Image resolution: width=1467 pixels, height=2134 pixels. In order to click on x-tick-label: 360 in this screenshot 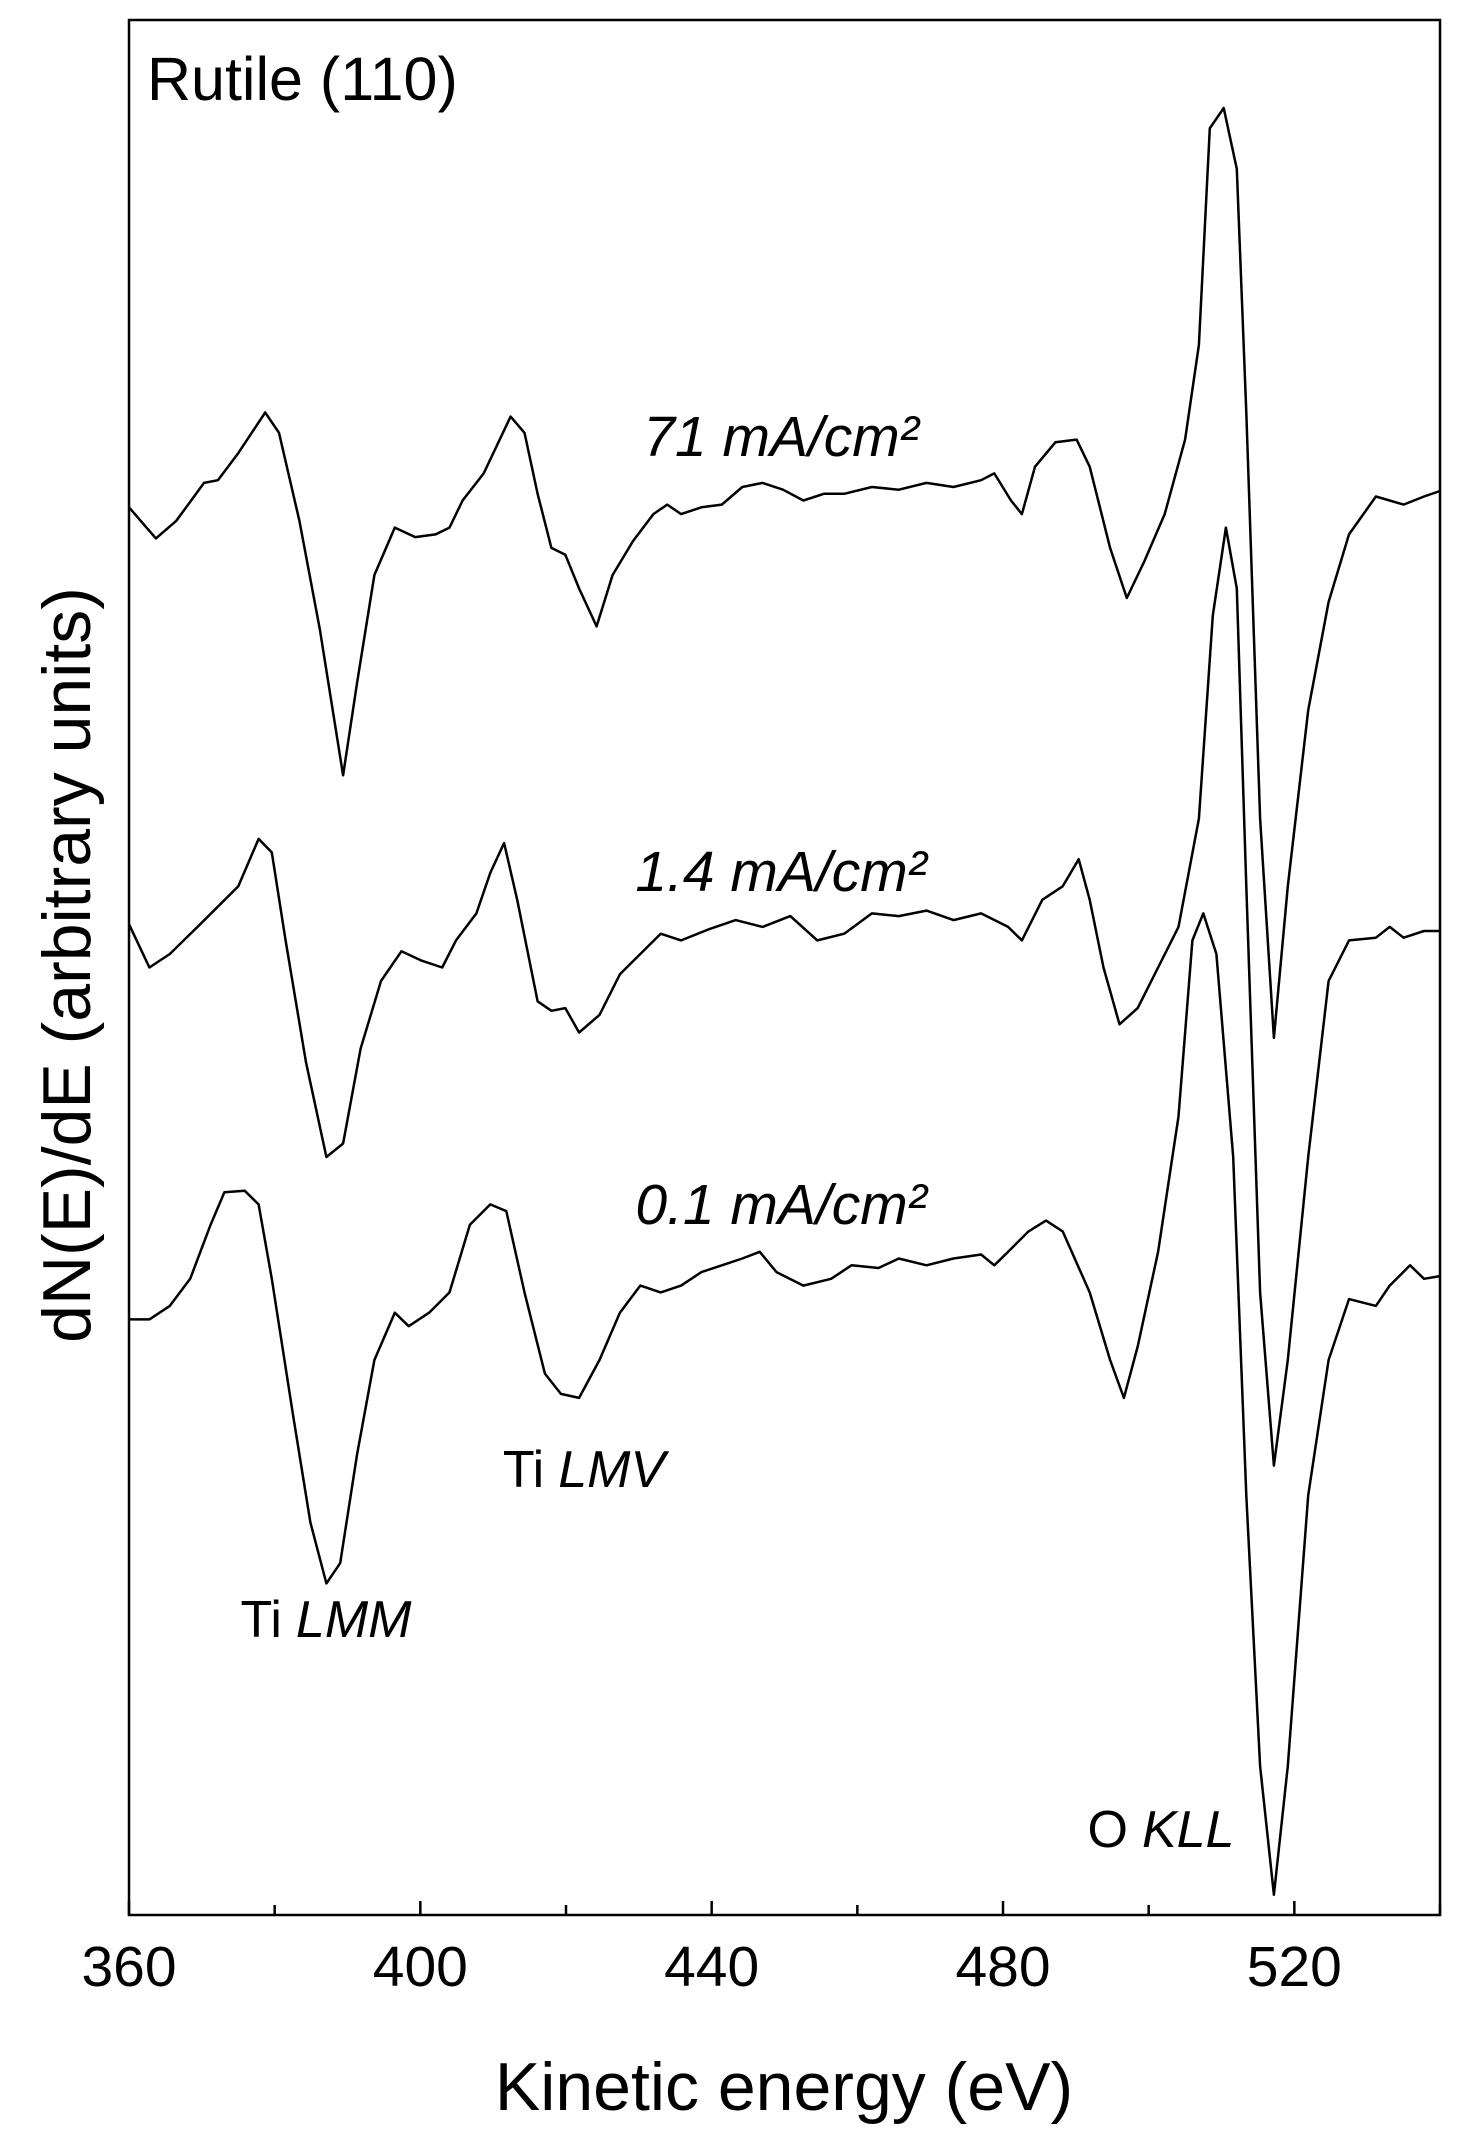, I will do `click(128, 1967)`.